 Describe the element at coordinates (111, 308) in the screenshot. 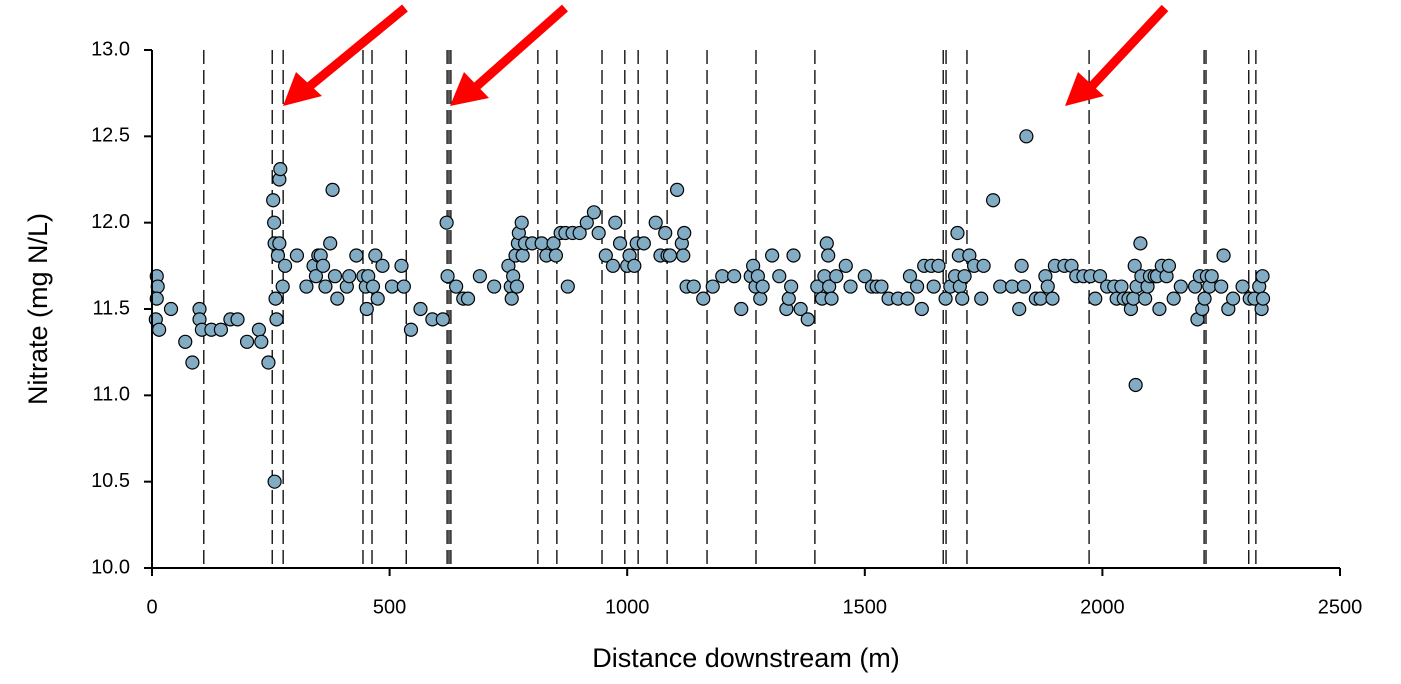

I see `y-tick-label: 11.5` at that location.